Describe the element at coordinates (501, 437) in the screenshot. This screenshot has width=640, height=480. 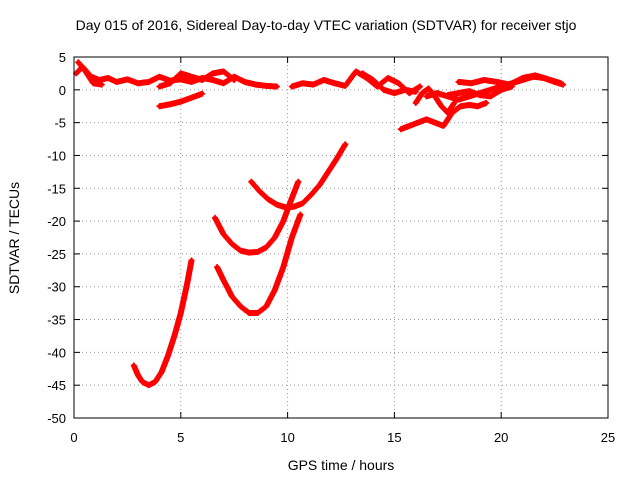
I see `x-tick-label: 20` at that location.